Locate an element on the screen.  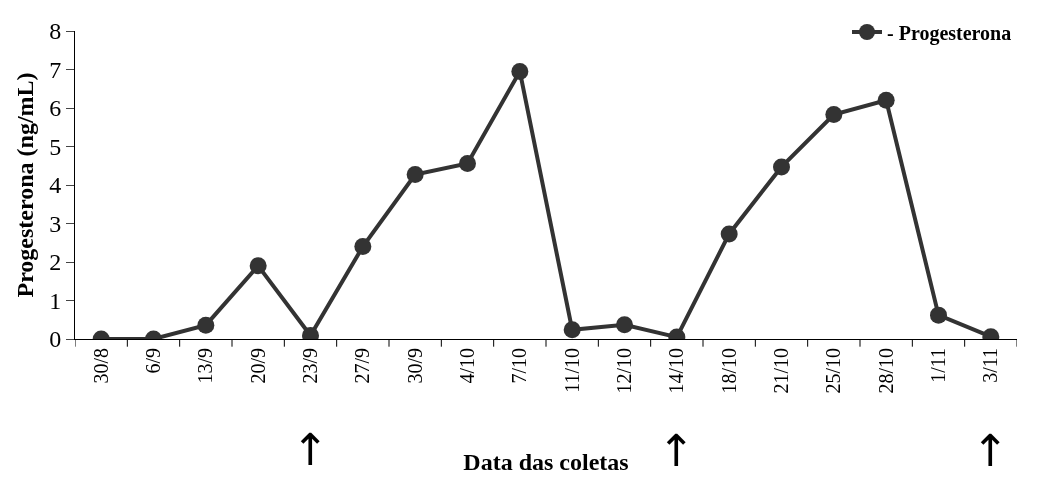
x-tick-label: 7/10 is located at coordinates (519, 366).